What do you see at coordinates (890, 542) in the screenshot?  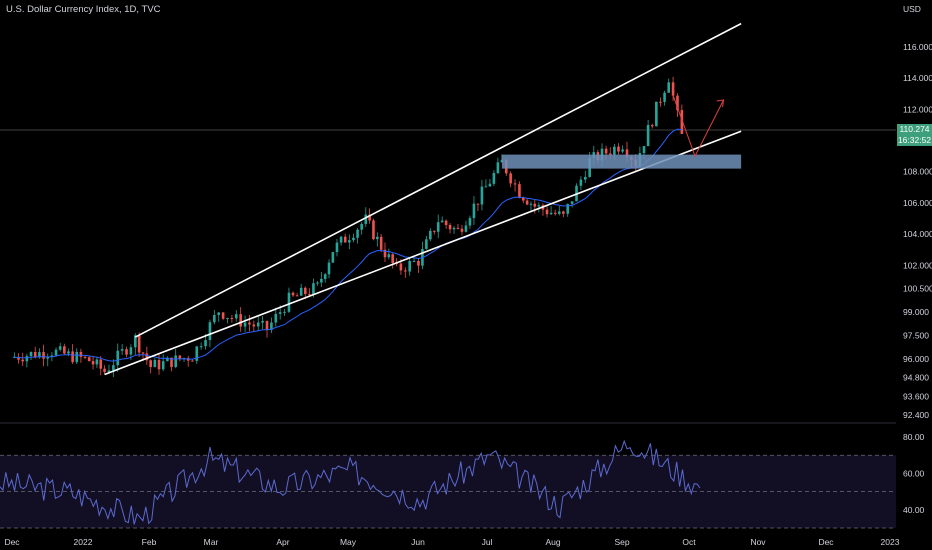 I see `time-tick-label: 2023` at bounding box center [890, 542].